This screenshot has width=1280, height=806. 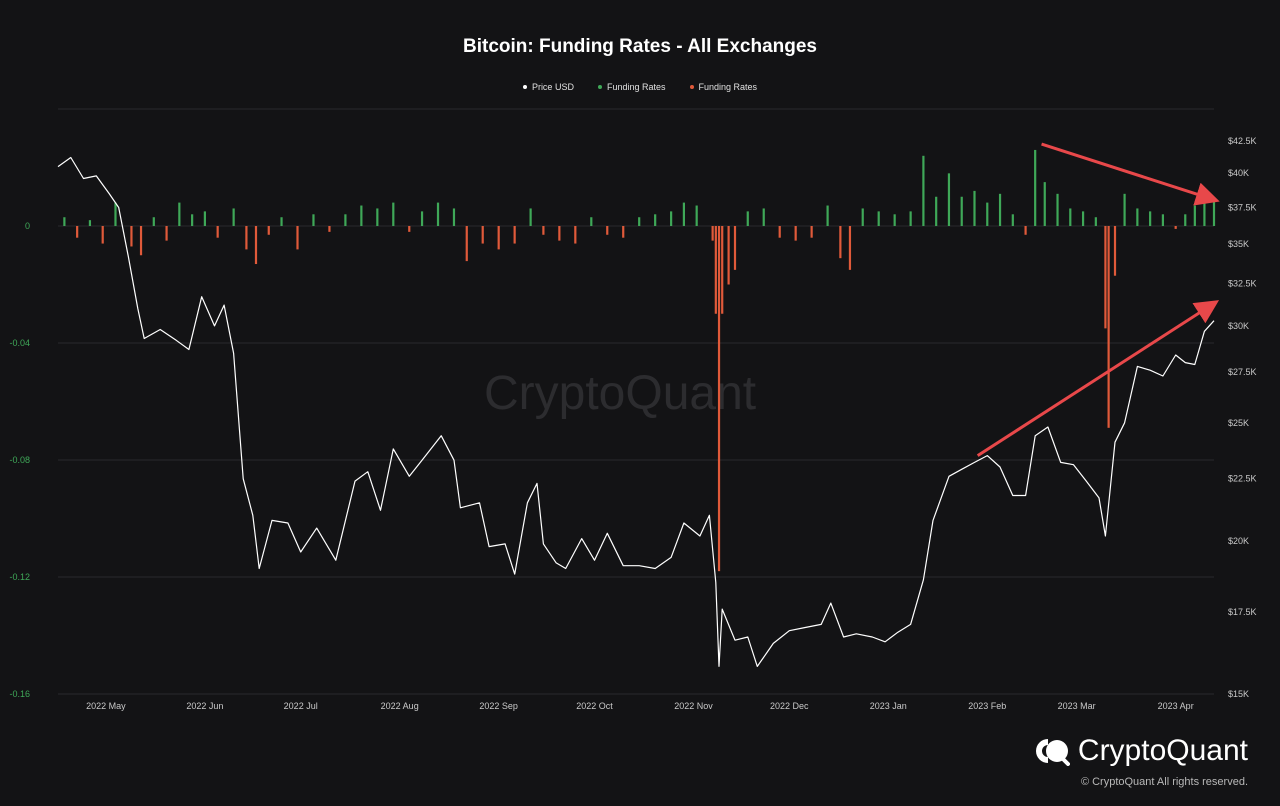 I want to click on right-tick-label-11: $15K, so click(x=1238, y=694).